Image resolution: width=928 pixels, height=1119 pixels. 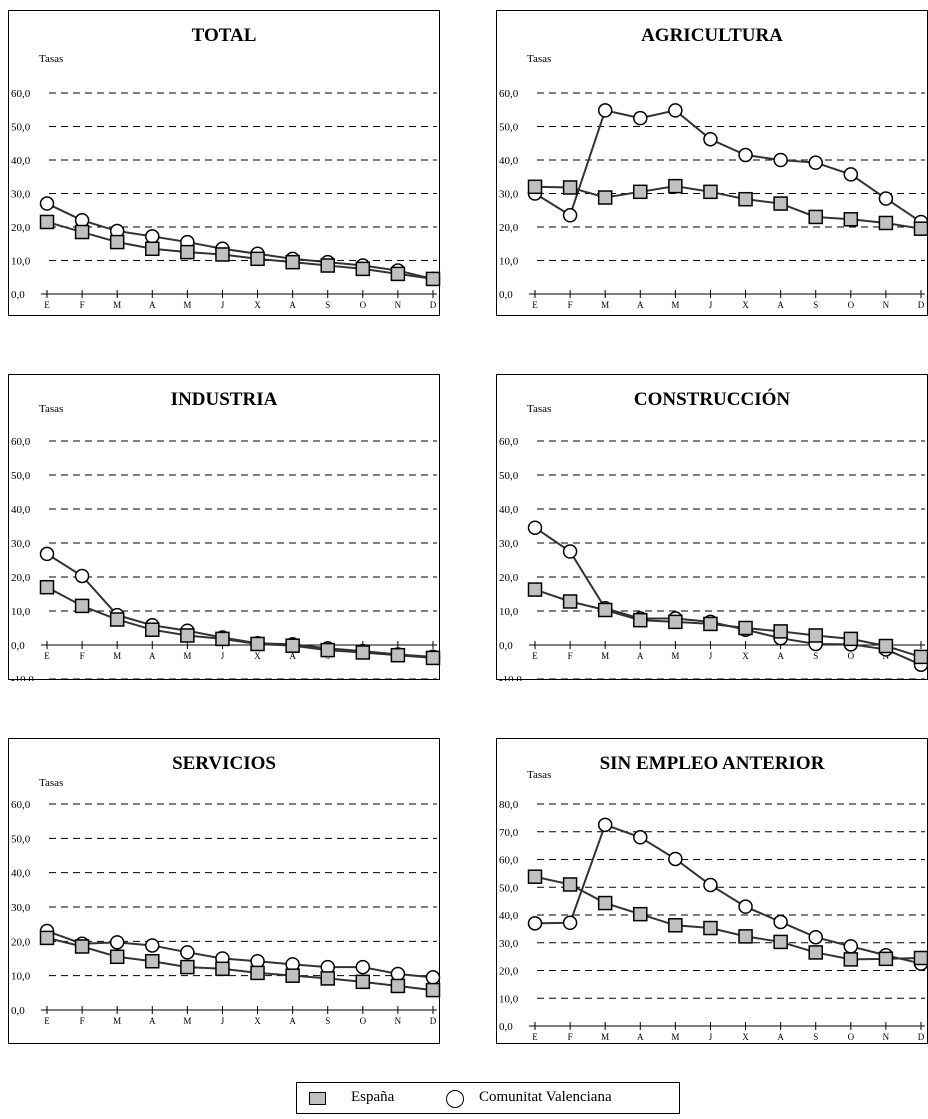 I want to click on y-tick-label: 80,0, so click(x=509, y=805).